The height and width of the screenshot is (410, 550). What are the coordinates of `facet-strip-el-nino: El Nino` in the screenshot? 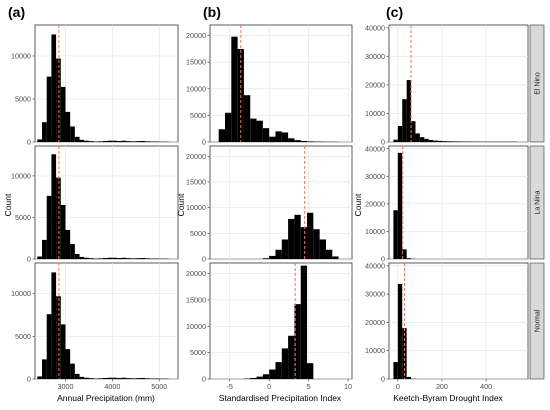 It's located at (537, 83).